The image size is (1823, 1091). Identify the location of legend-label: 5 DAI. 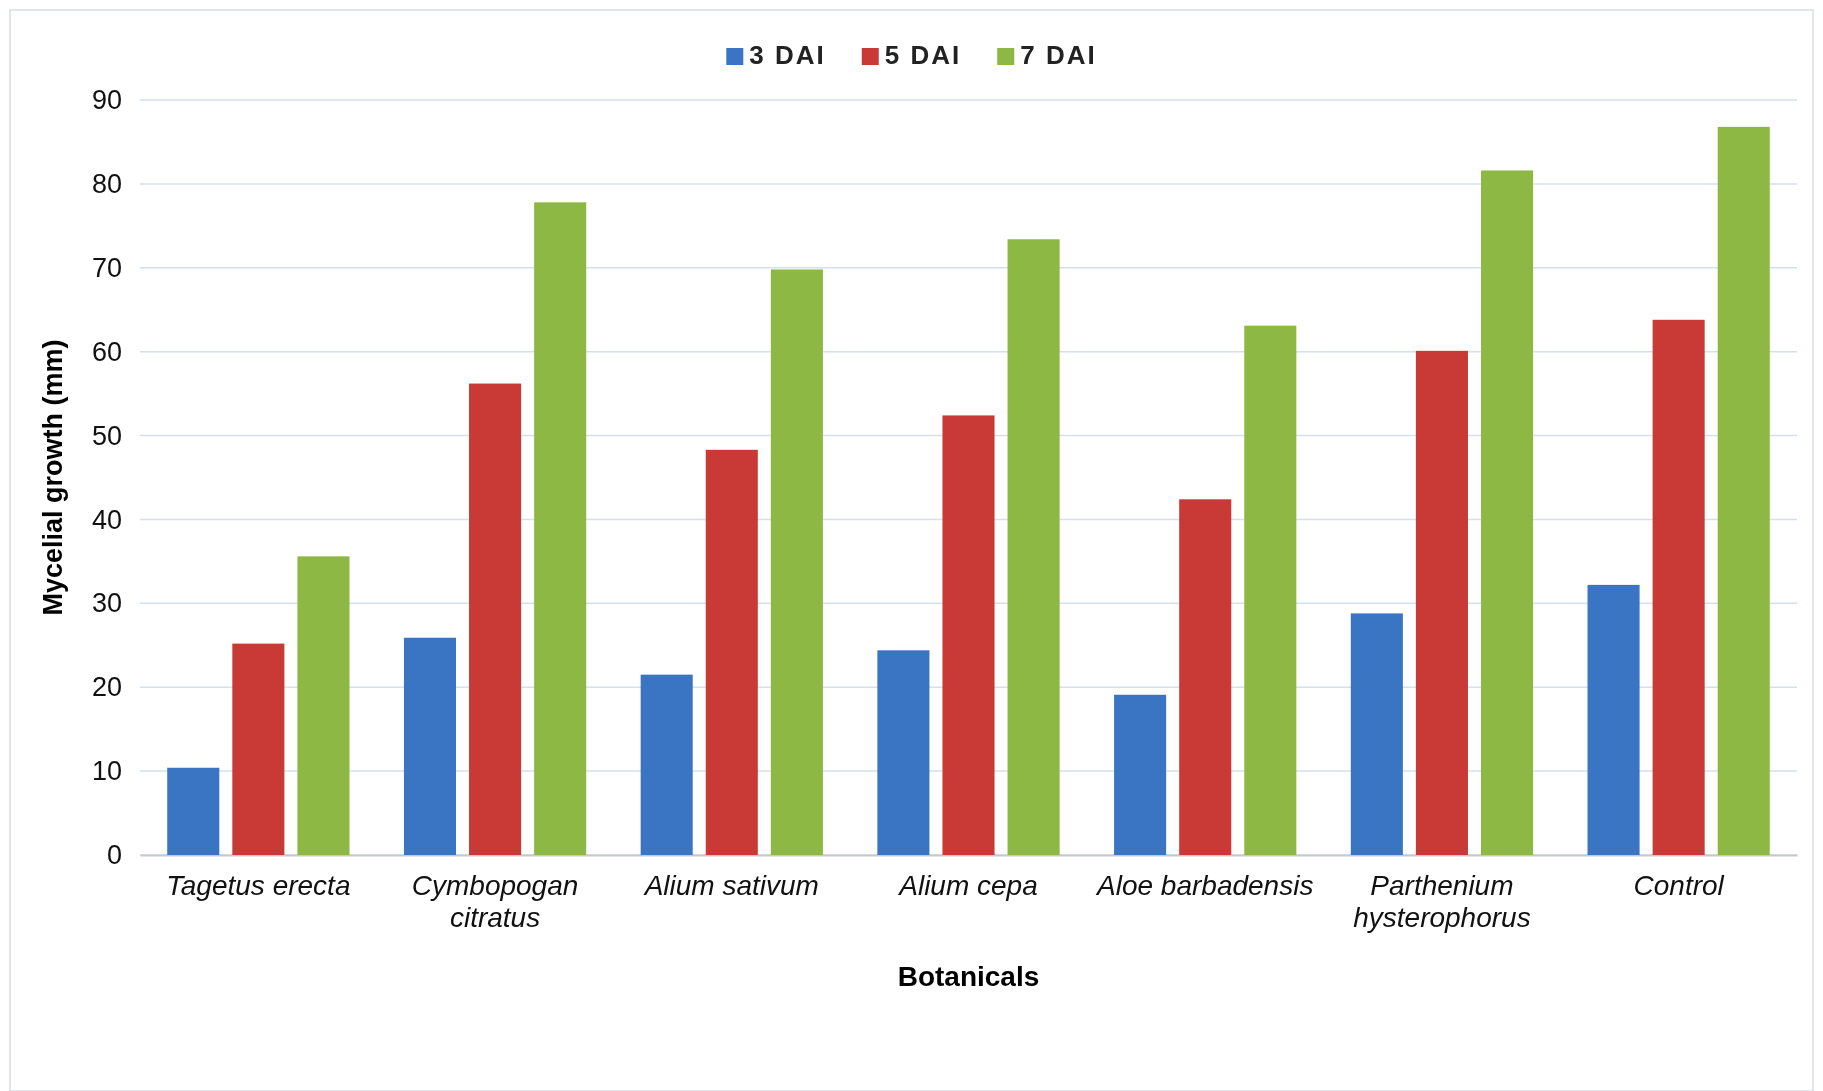
(923, 55).